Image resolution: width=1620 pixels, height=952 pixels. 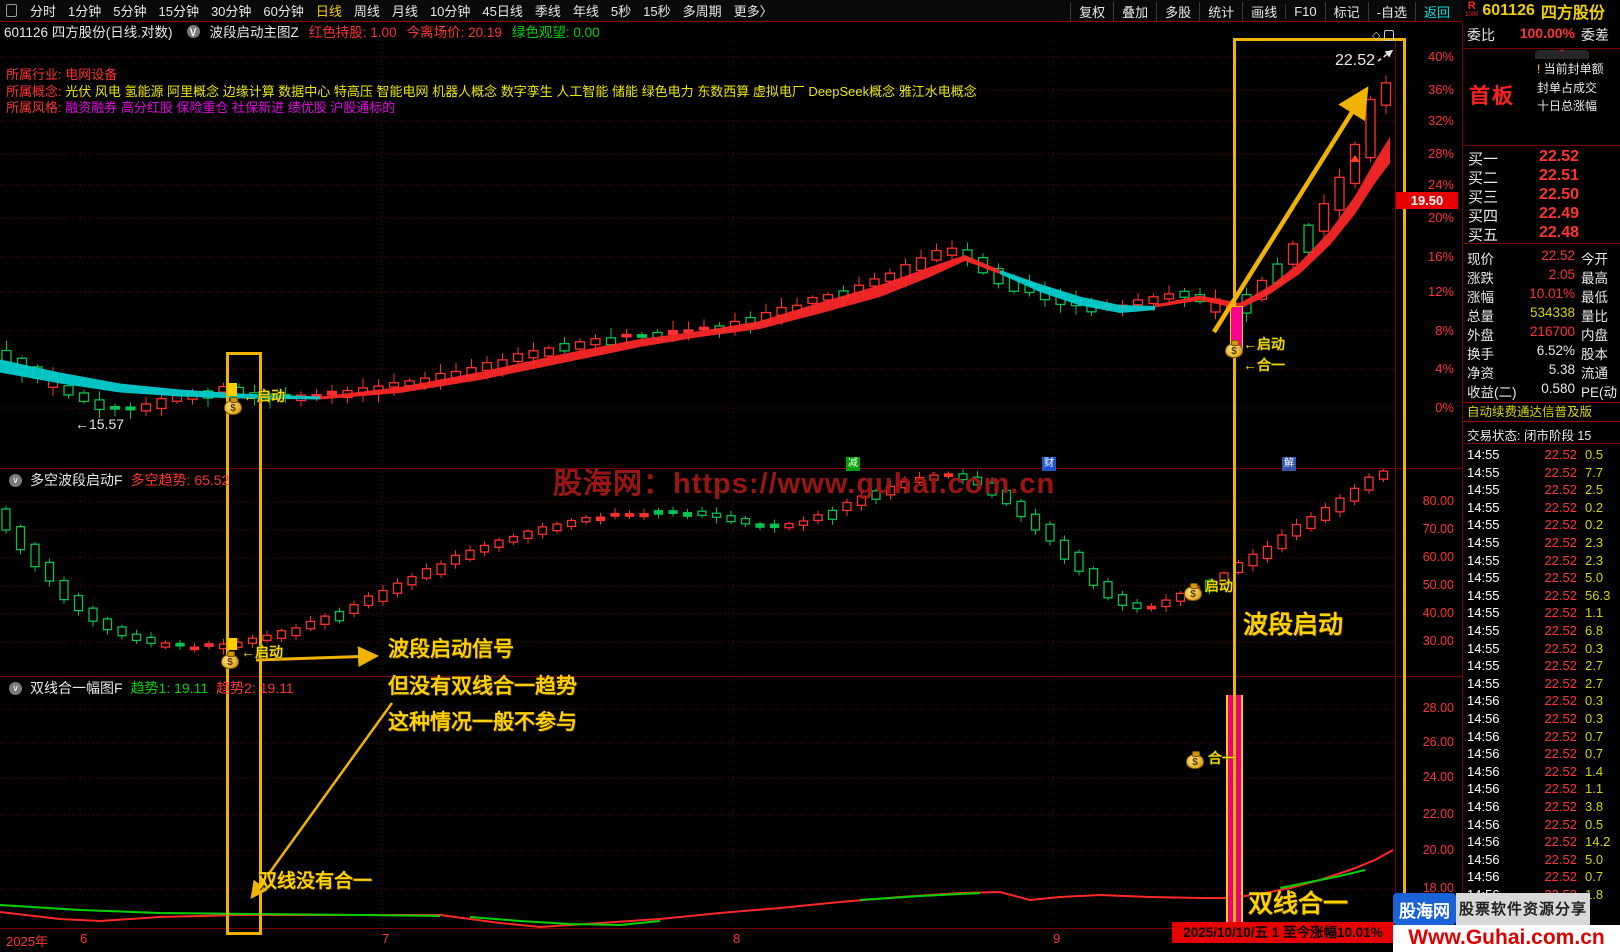 What do you see at coordinates (1508, 10) in the screenshot?
I see `stock-code: 601126` at bounding box center [1508, 10].